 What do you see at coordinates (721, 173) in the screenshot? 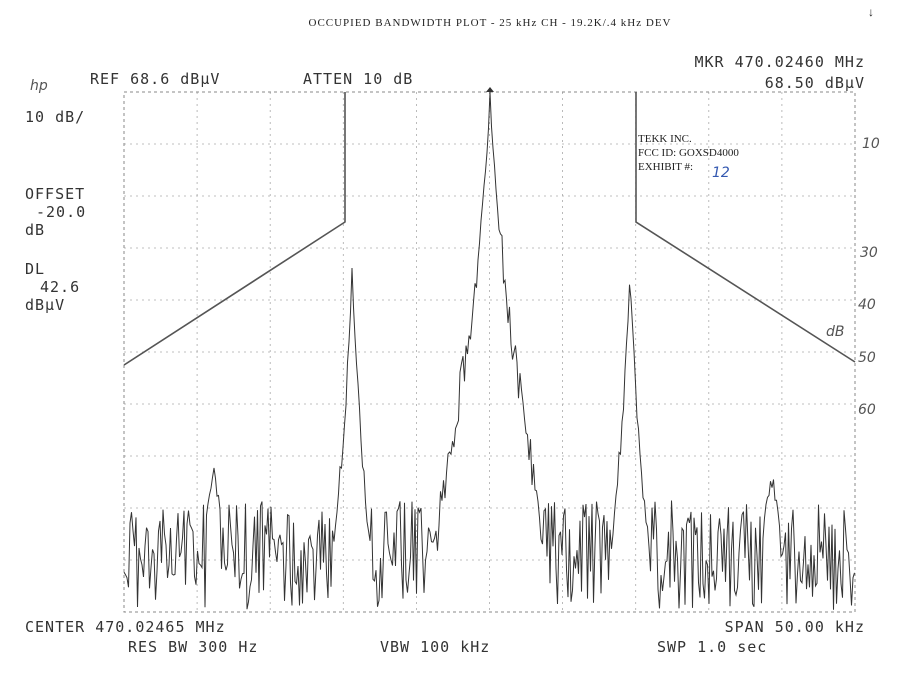
I see `stamp-exhibit-number: 12` at bounding box center [721, 173].